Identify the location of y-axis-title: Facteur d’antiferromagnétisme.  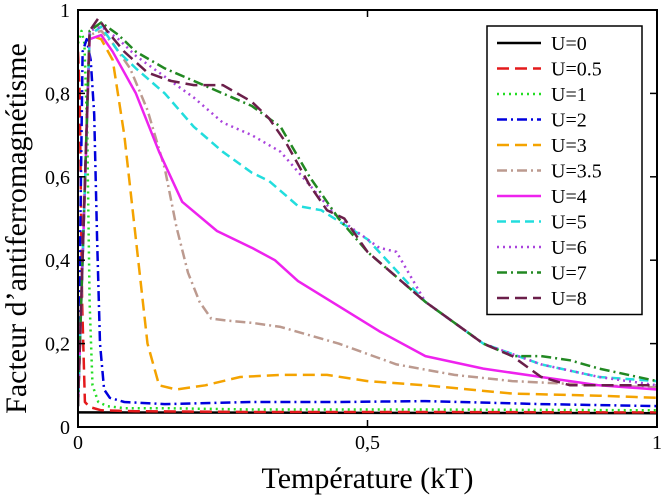
(16, 228).